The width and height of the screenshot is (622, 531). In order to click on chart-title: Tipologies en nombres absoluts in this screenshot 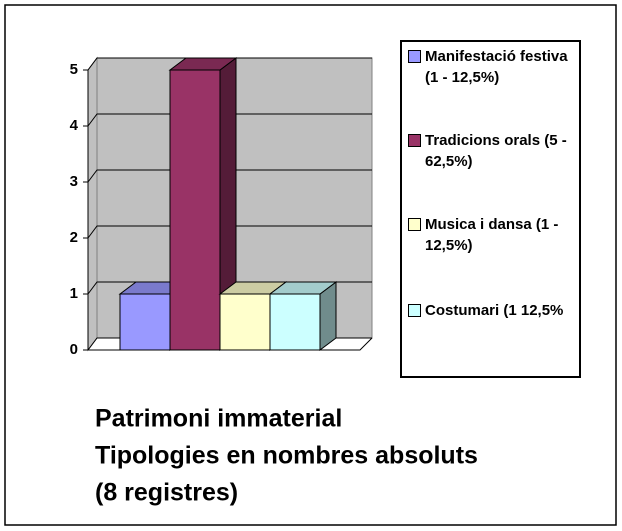, I will do `click(286, 456)`.